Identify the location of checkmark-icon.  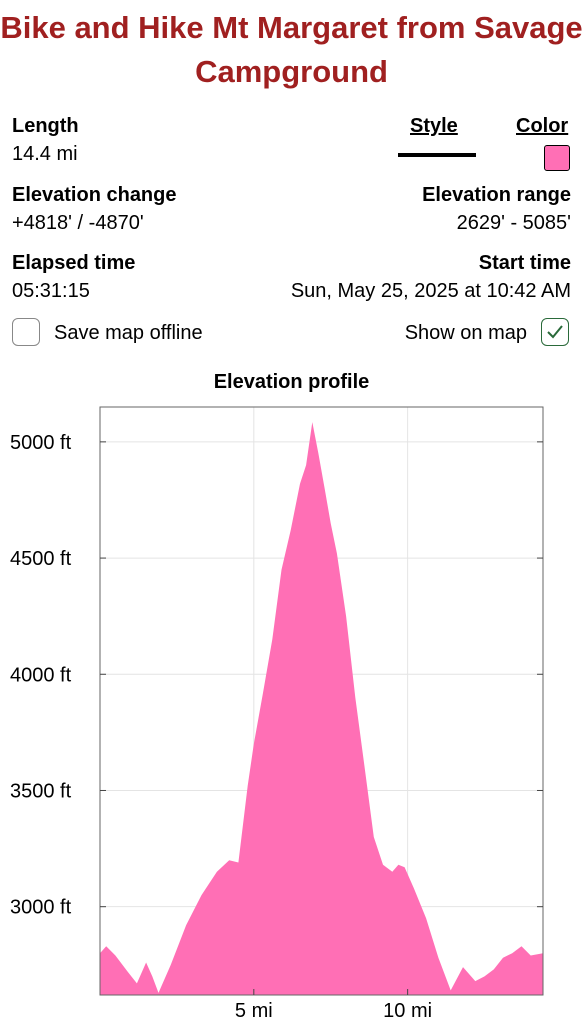
(554, 331).